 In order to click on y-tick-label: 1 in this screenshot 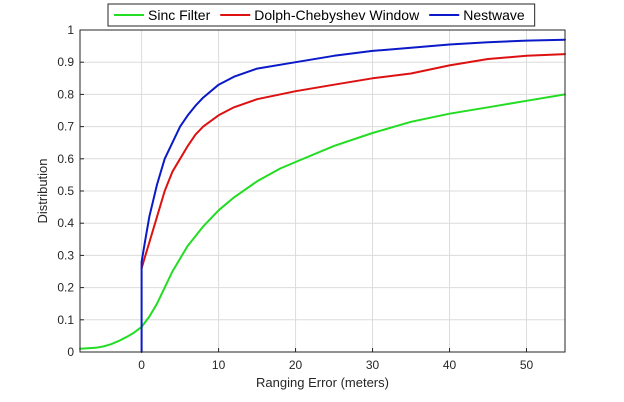, I will do `click(70, 30)`.